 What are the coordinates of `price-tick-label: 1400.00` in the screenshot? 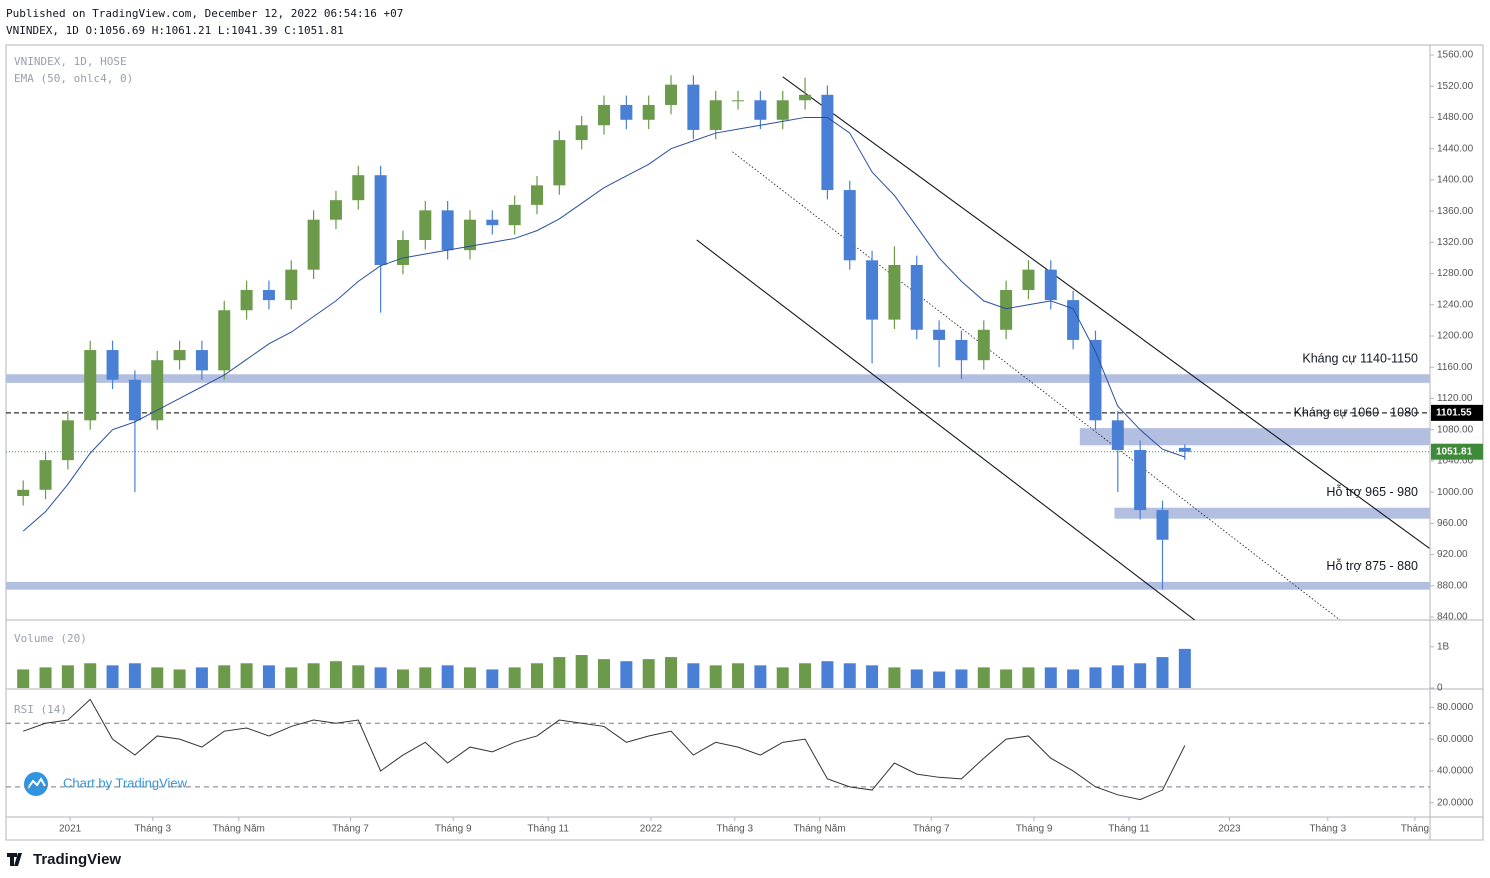 It's located at (1455, 180).